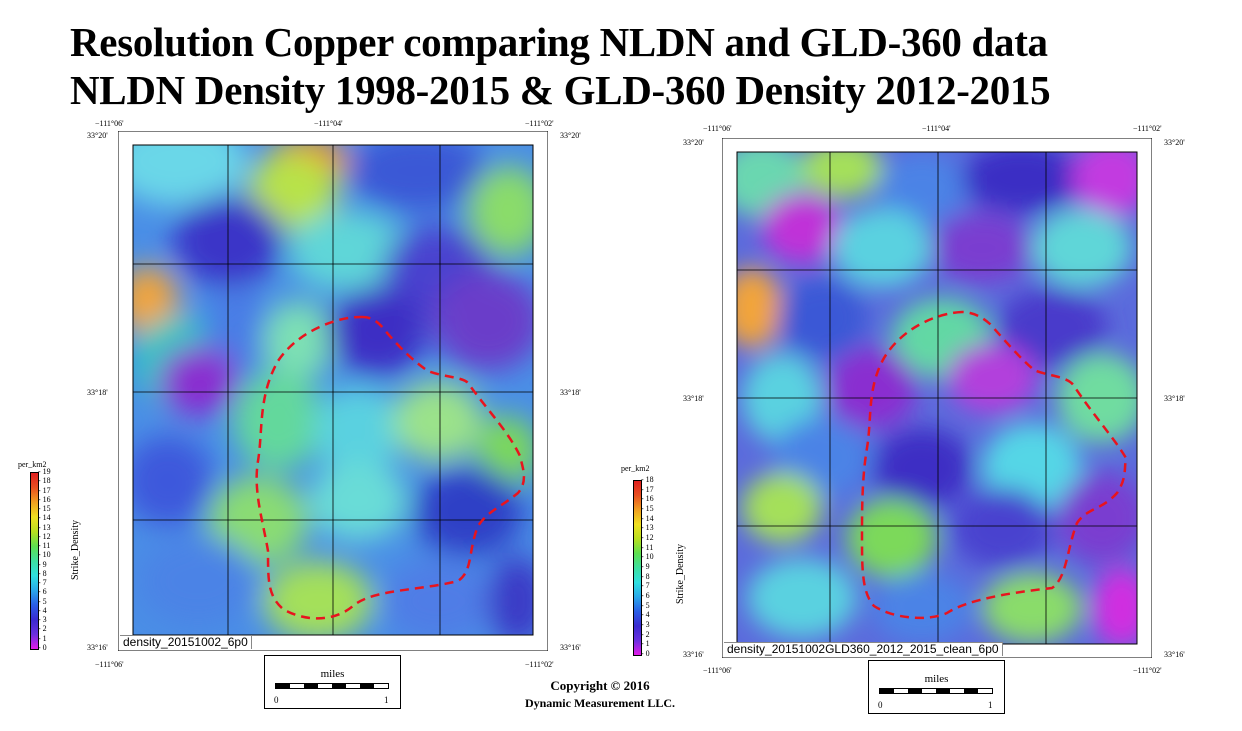 This screenshot has height=731, width=1242. What do you see at coordinates (1147, 128) in the screenshot?
I see `gld360-top-lon-3: −111°02'` at bounding box center [1147, 128].